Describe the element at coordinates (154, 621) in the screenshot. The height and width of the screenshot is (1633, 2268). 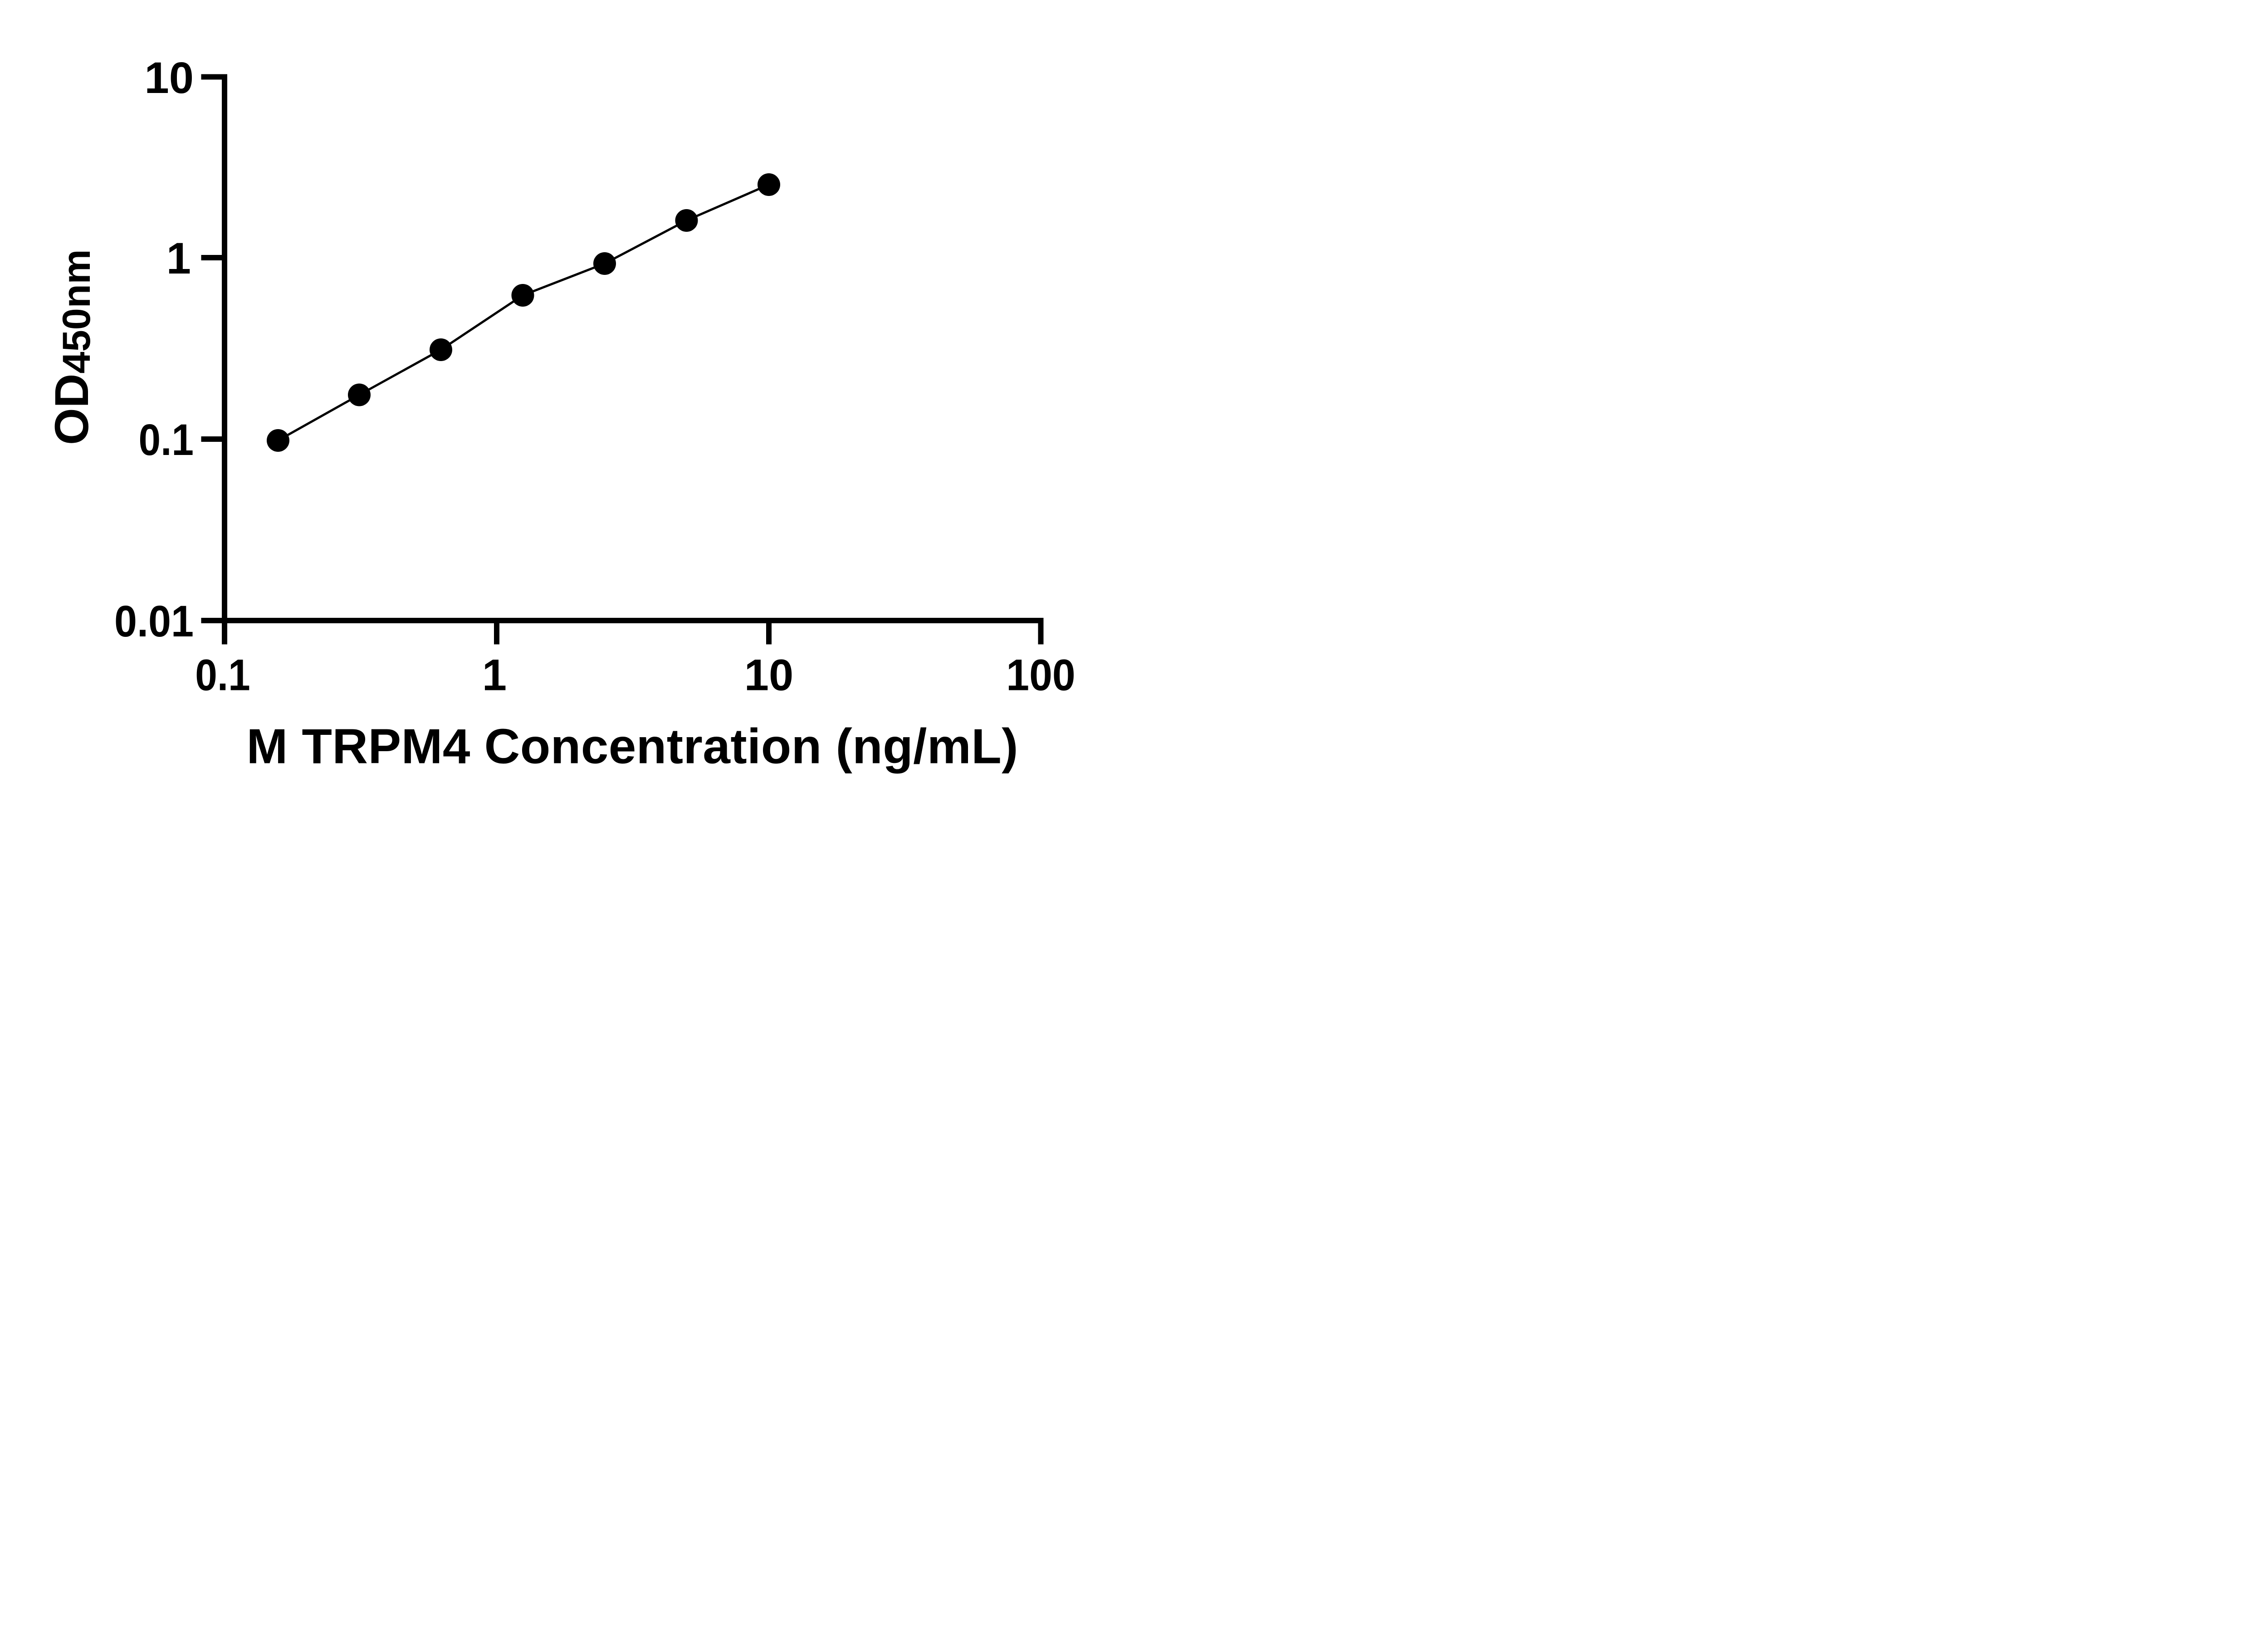
I see `svg-text: 0.01` at that location.